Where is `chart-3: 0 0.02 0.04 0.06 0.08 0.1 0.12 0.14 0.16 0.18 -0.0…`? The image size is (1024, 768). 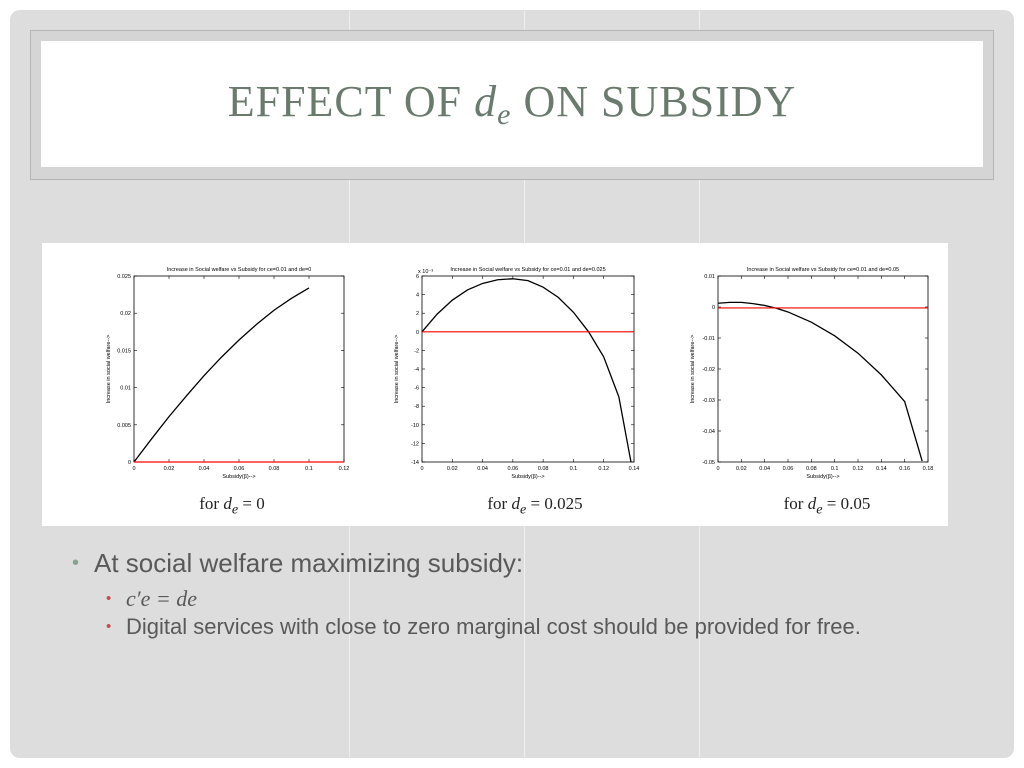
chart-3: 0 0.02 0.04 0.06 0.08 0.1 0.12 0.14 0.16 0.18 -0.0… is located at coordinates (811, 373).